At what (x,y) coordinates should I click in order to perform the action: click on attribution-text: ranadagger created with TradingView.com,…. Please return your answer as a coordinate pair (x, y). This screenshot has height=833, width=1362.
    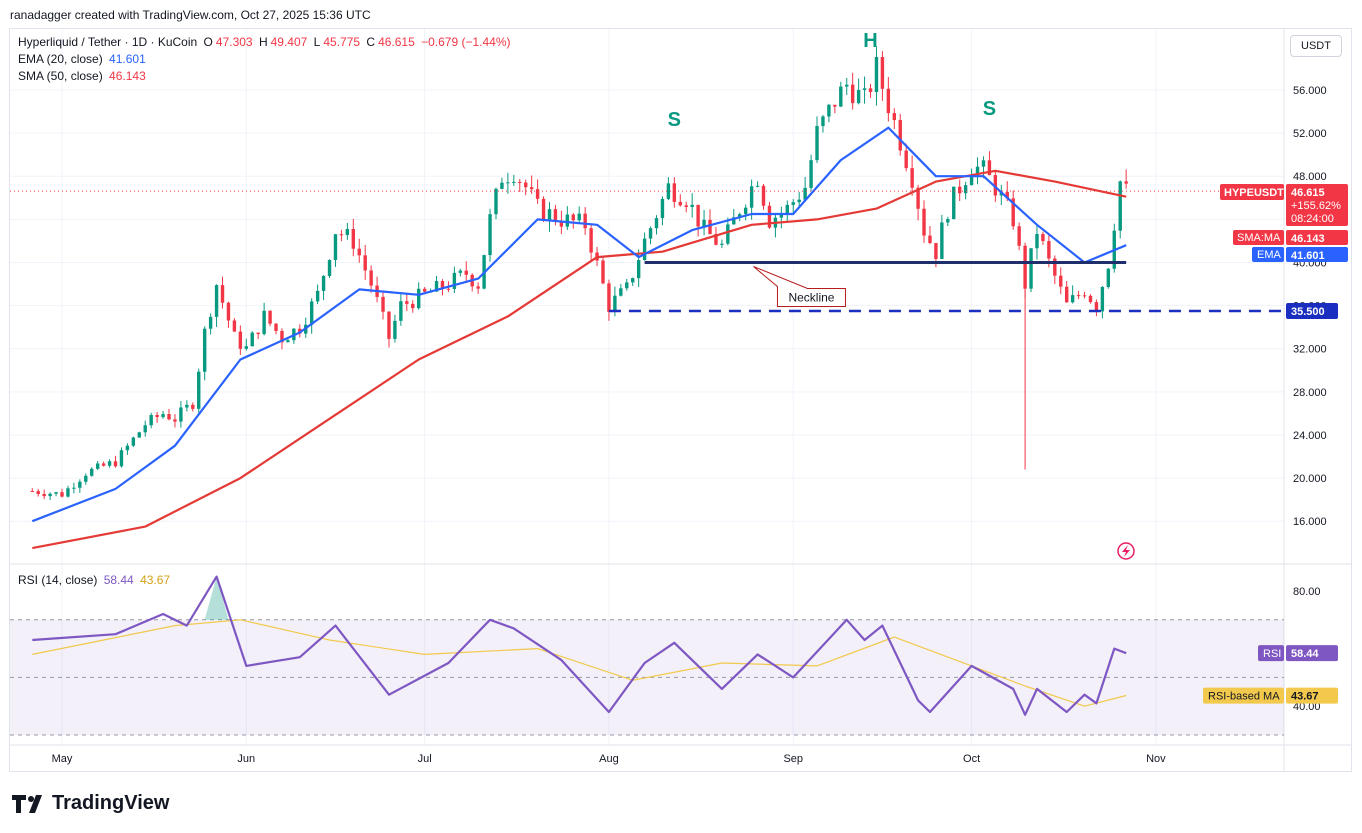
    Looking at the image, I should click on (190, 15).